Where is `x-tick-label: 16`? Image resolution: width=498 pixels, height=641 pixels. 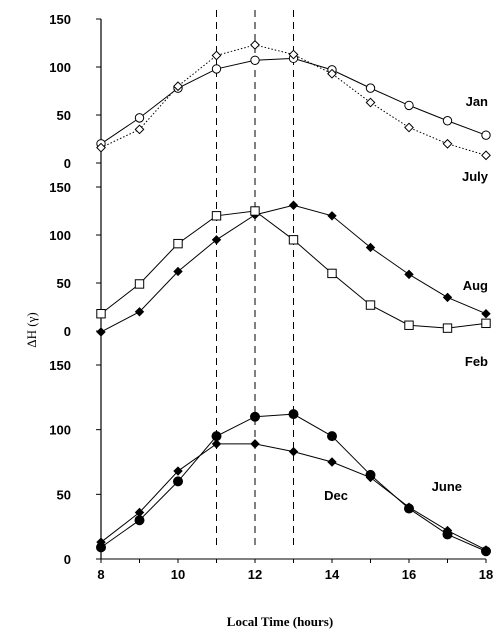 x-tick-label: 16 is located at coordinates (409, 574).